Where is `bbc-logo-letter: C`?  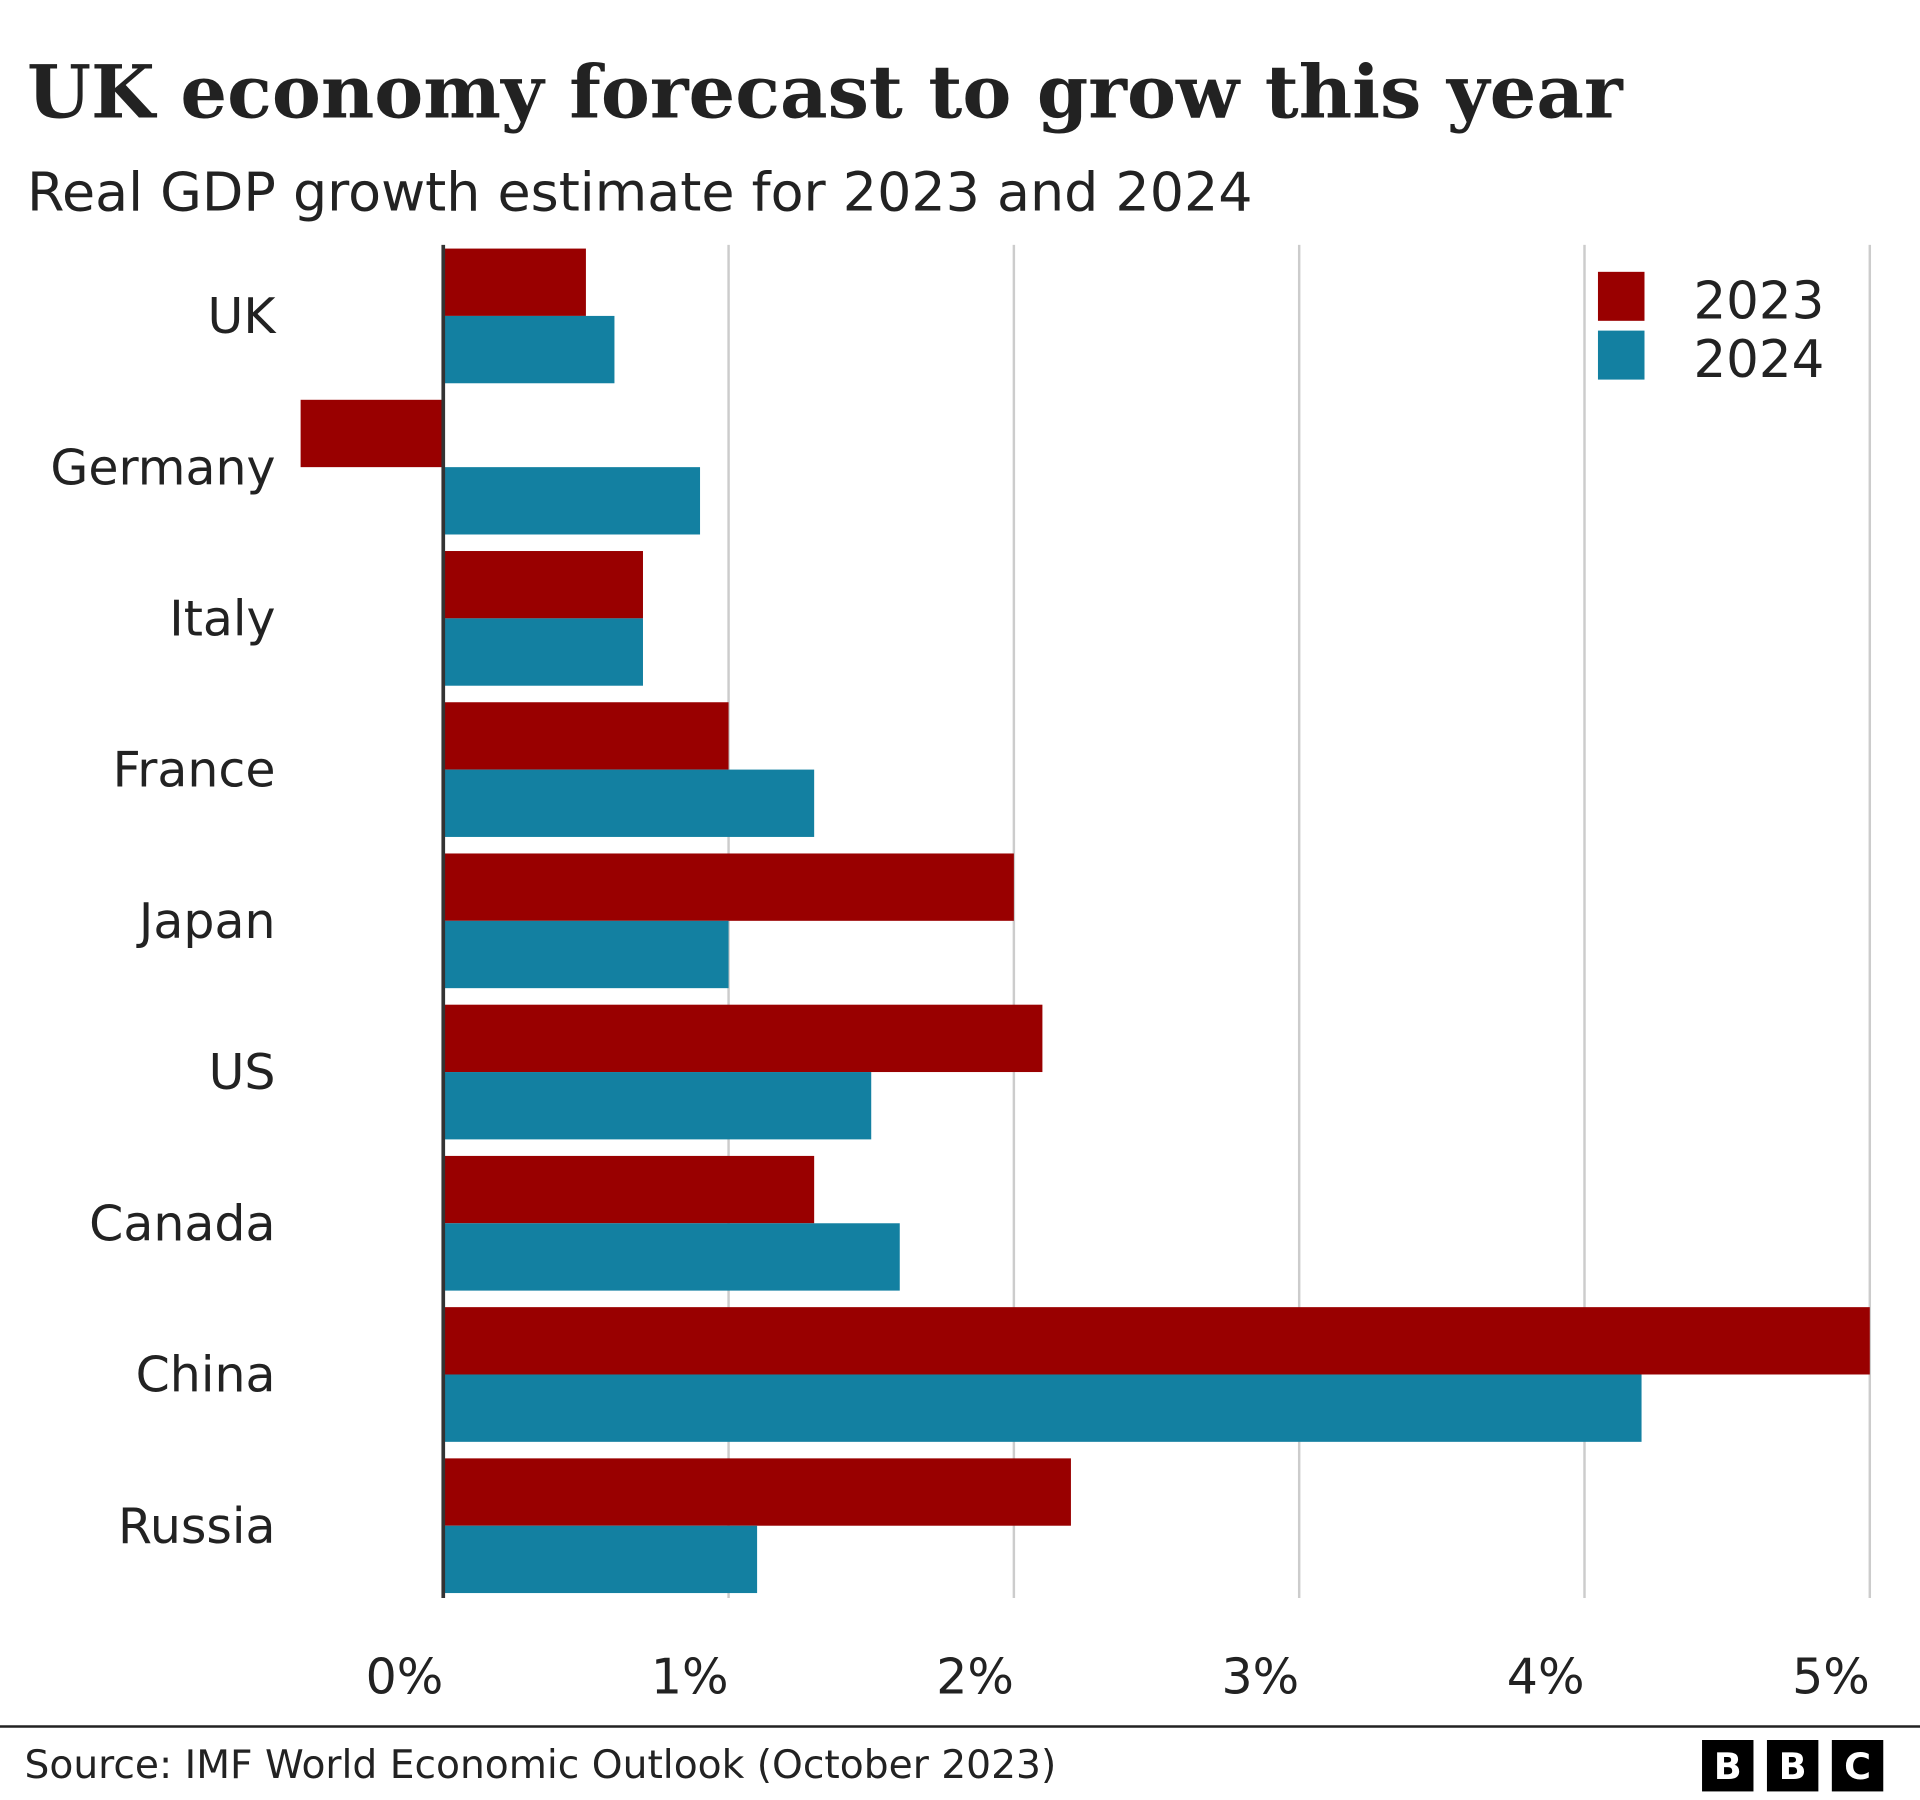 bbc-logo-letter: C is located at coordinates (1857, 1766).